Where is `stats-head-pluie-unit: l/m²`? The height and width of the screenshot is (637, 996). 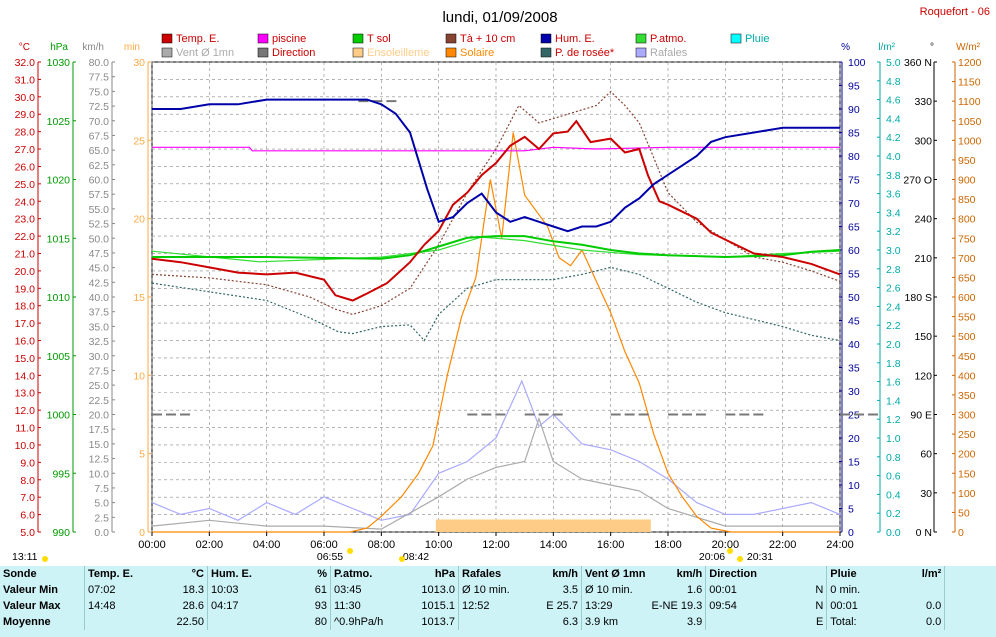
stats-head-pluie-unit: l/m² is located at coordinates (931, 574).